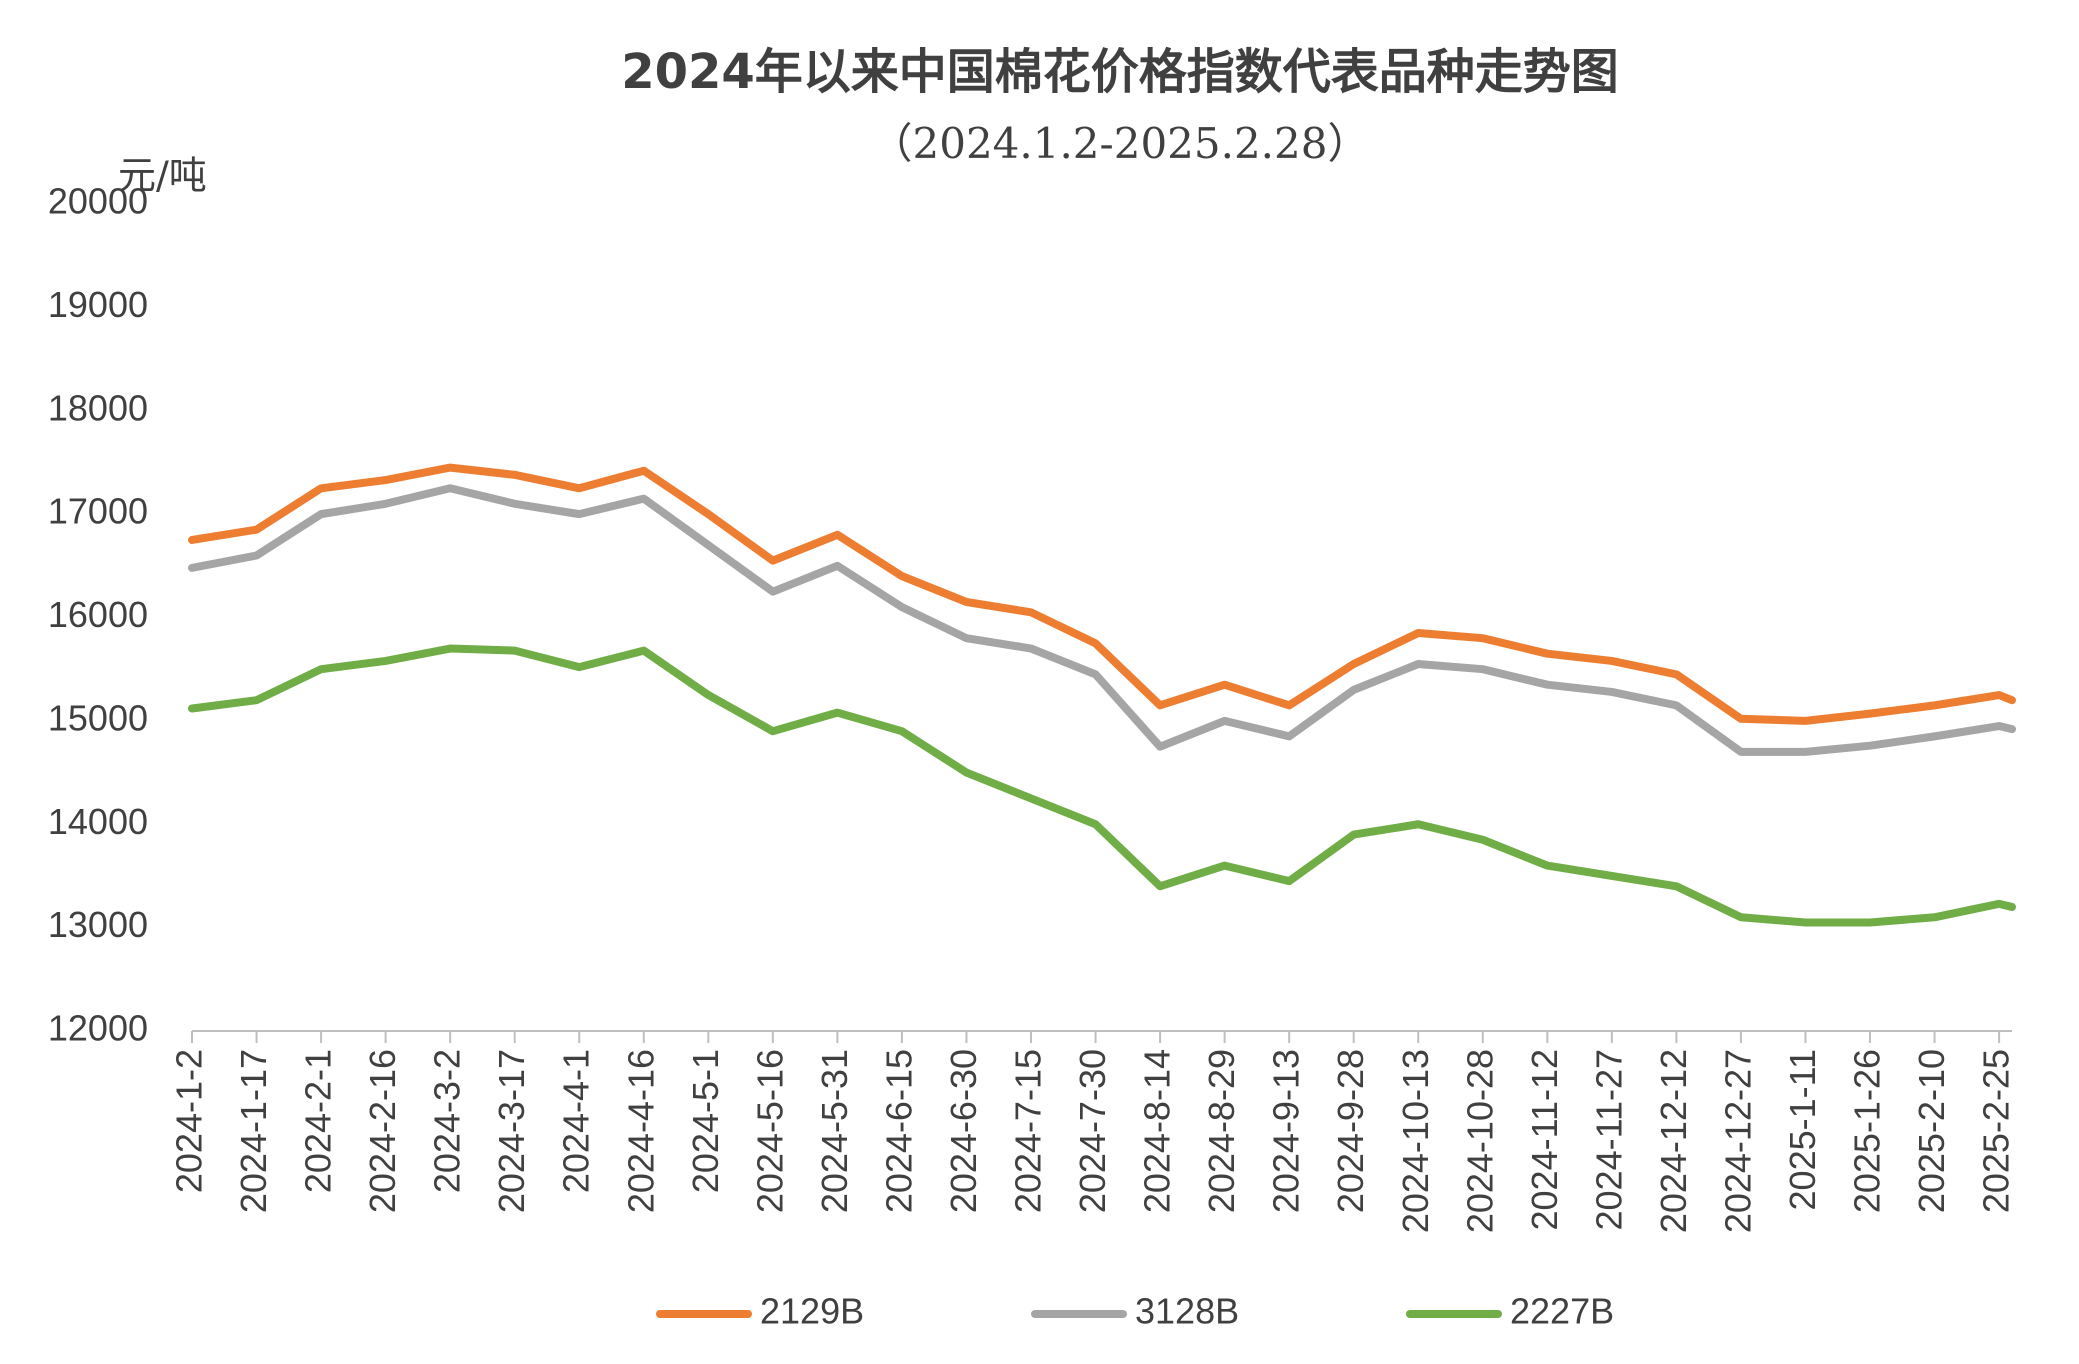  What do you see at coordinates (1867, 1131) in the screenshot?
I see `x-tick-label: 2025-1-26` at bounding box center [1867, 1131].